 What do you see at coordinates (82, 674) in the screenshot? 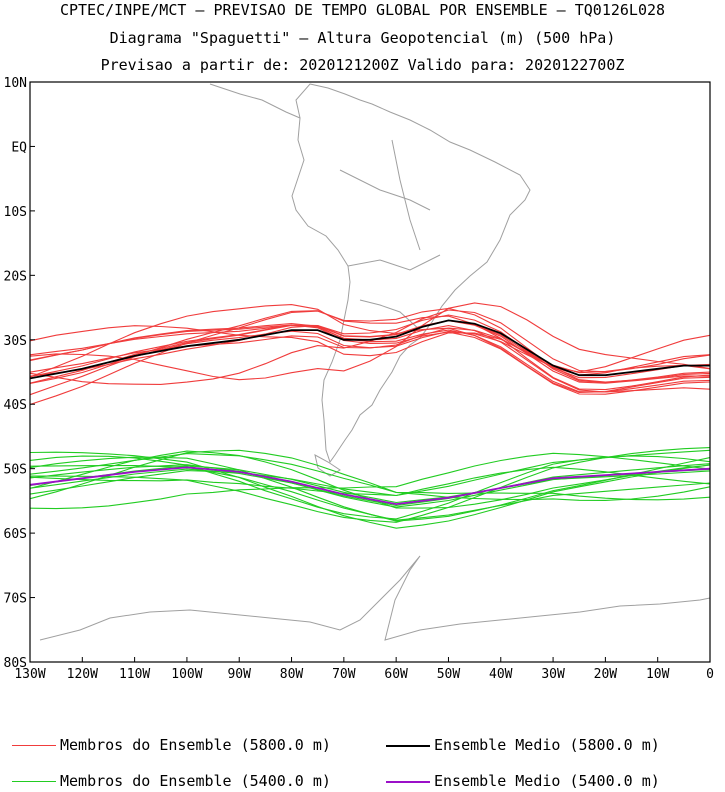
I see `lon-tick-label: 120W` at bounding box center [82, 674].